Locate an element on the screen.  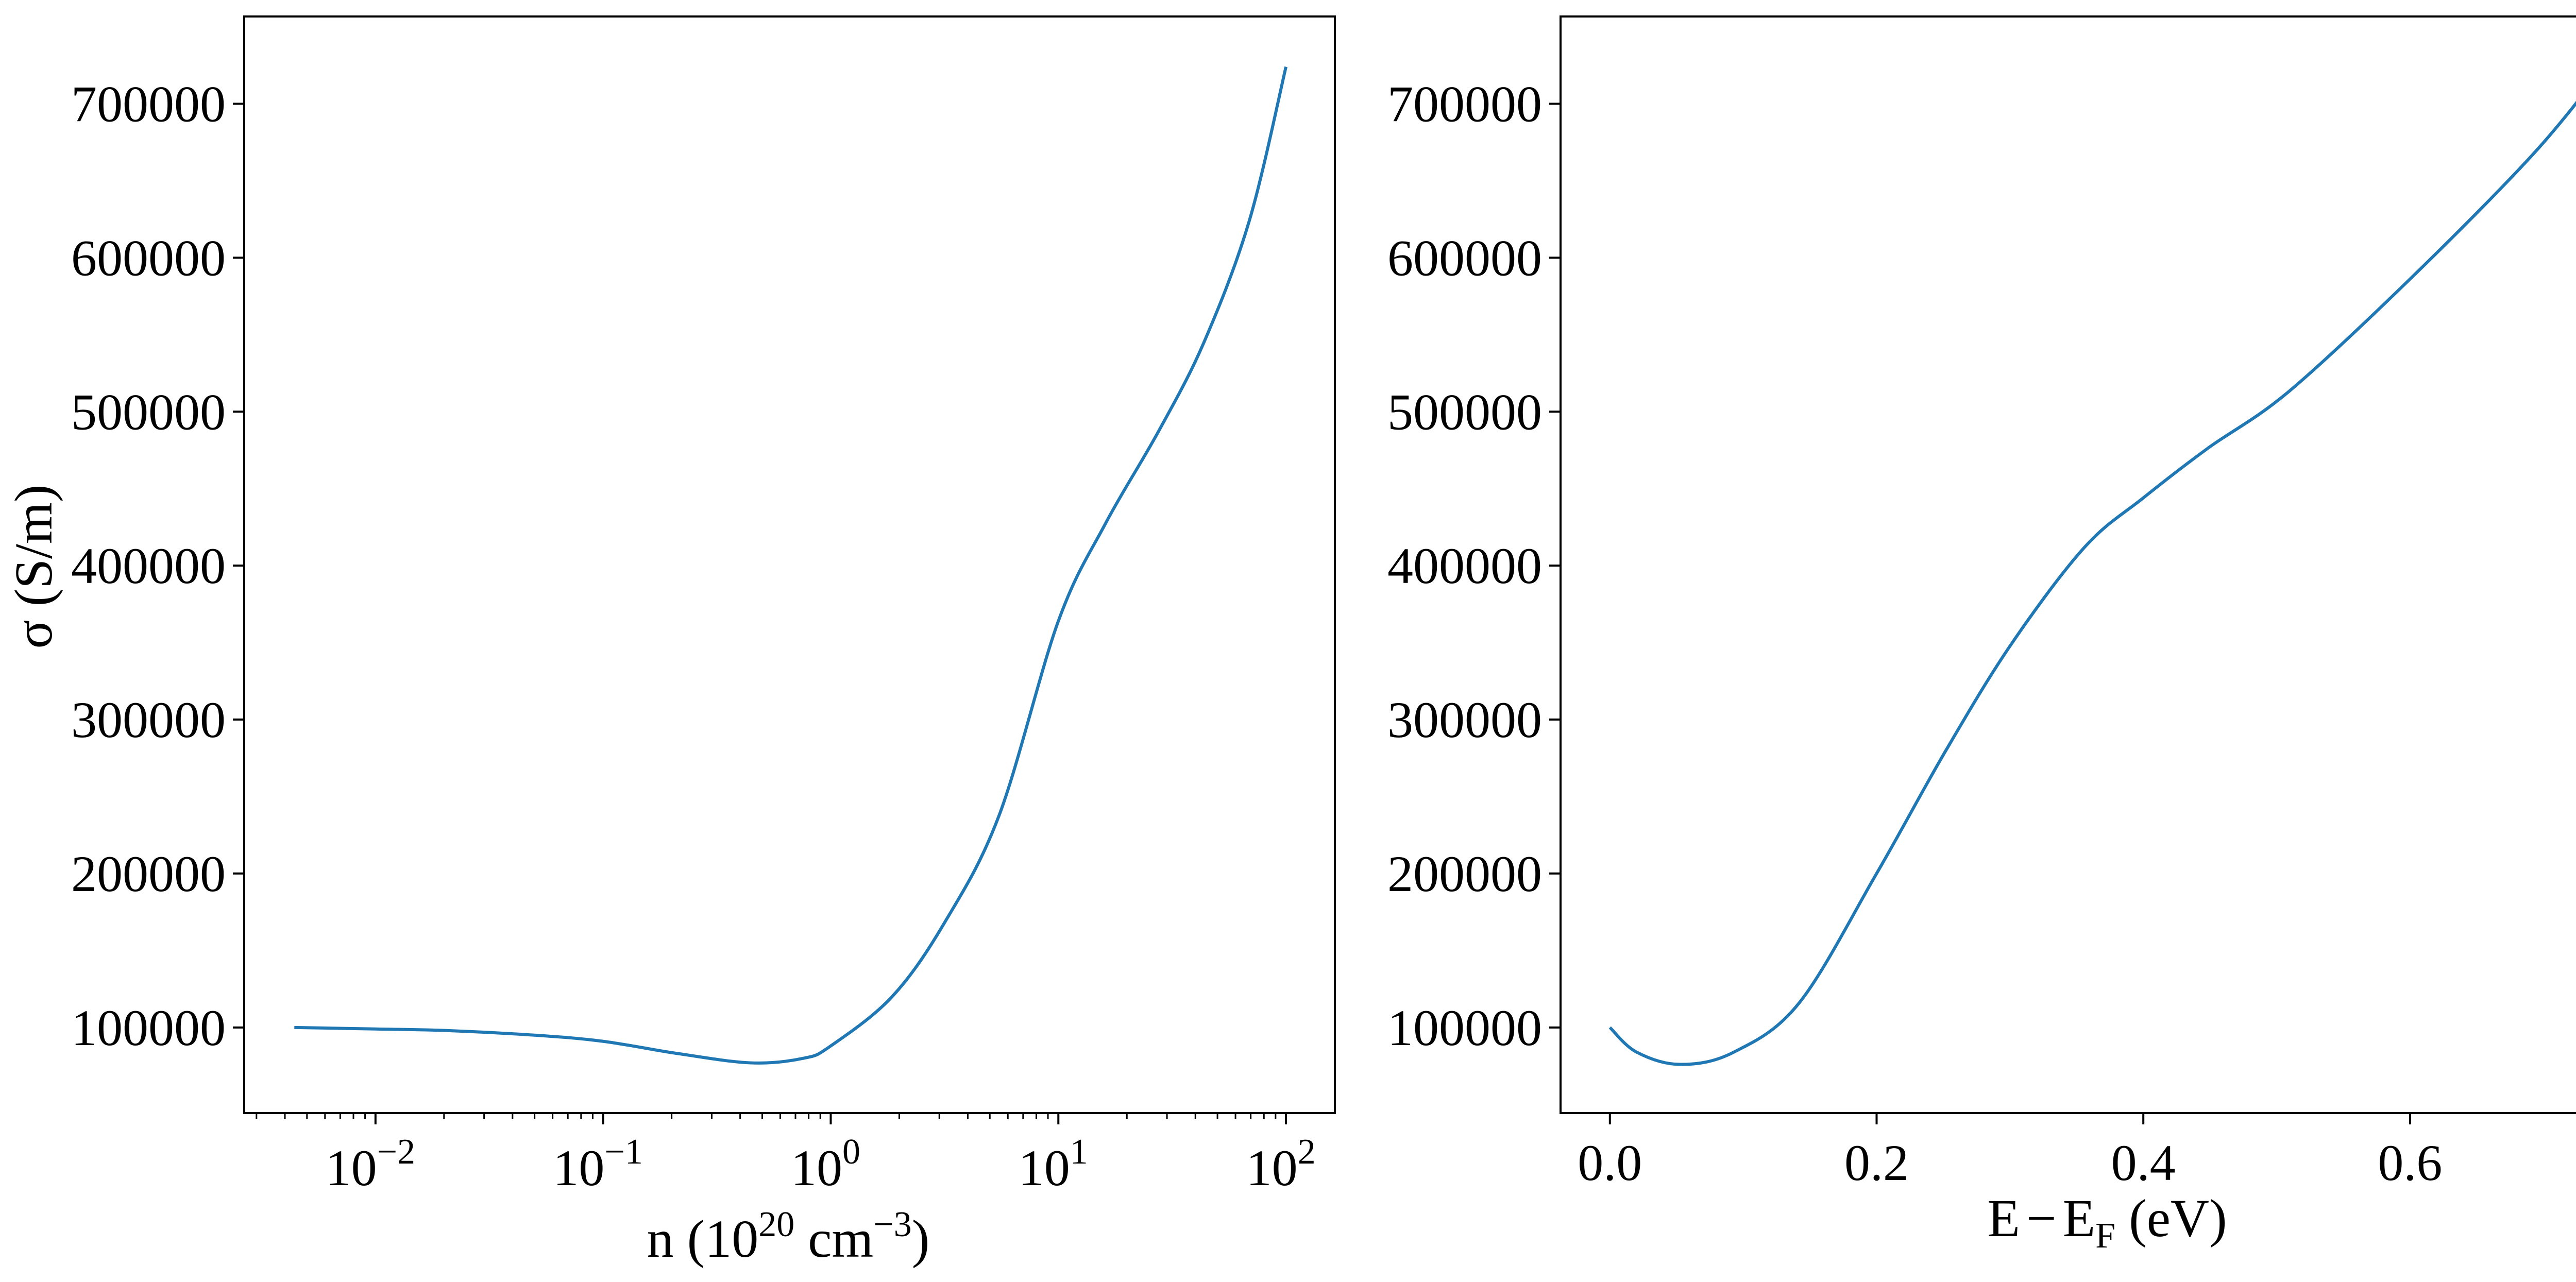
x-tick-label: 0.4 is located at coordinates (2143, 1163).